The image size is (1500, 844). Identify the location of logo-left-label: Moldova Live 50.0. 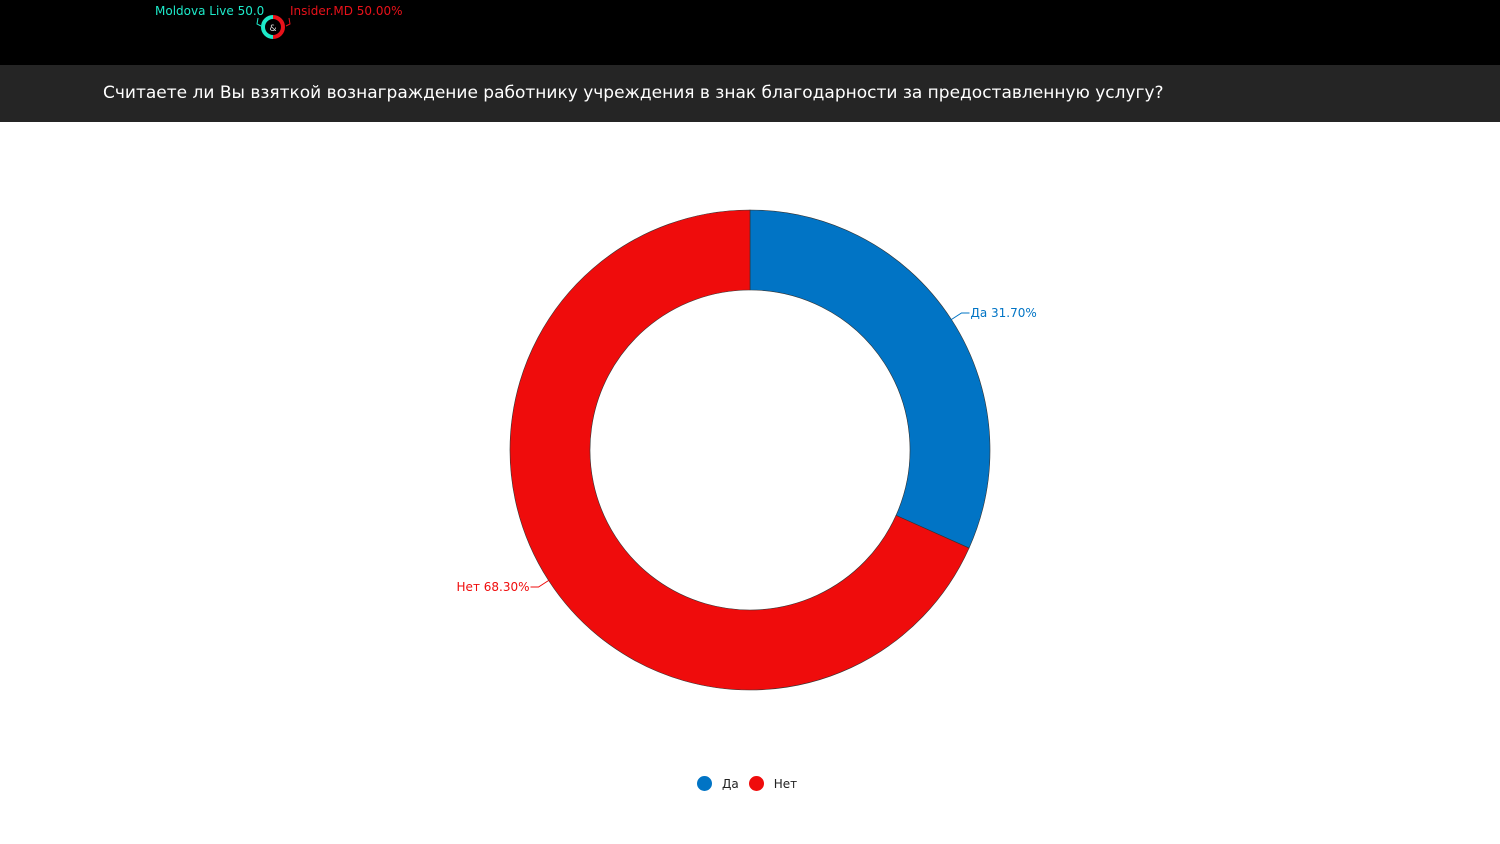
(209, 11).